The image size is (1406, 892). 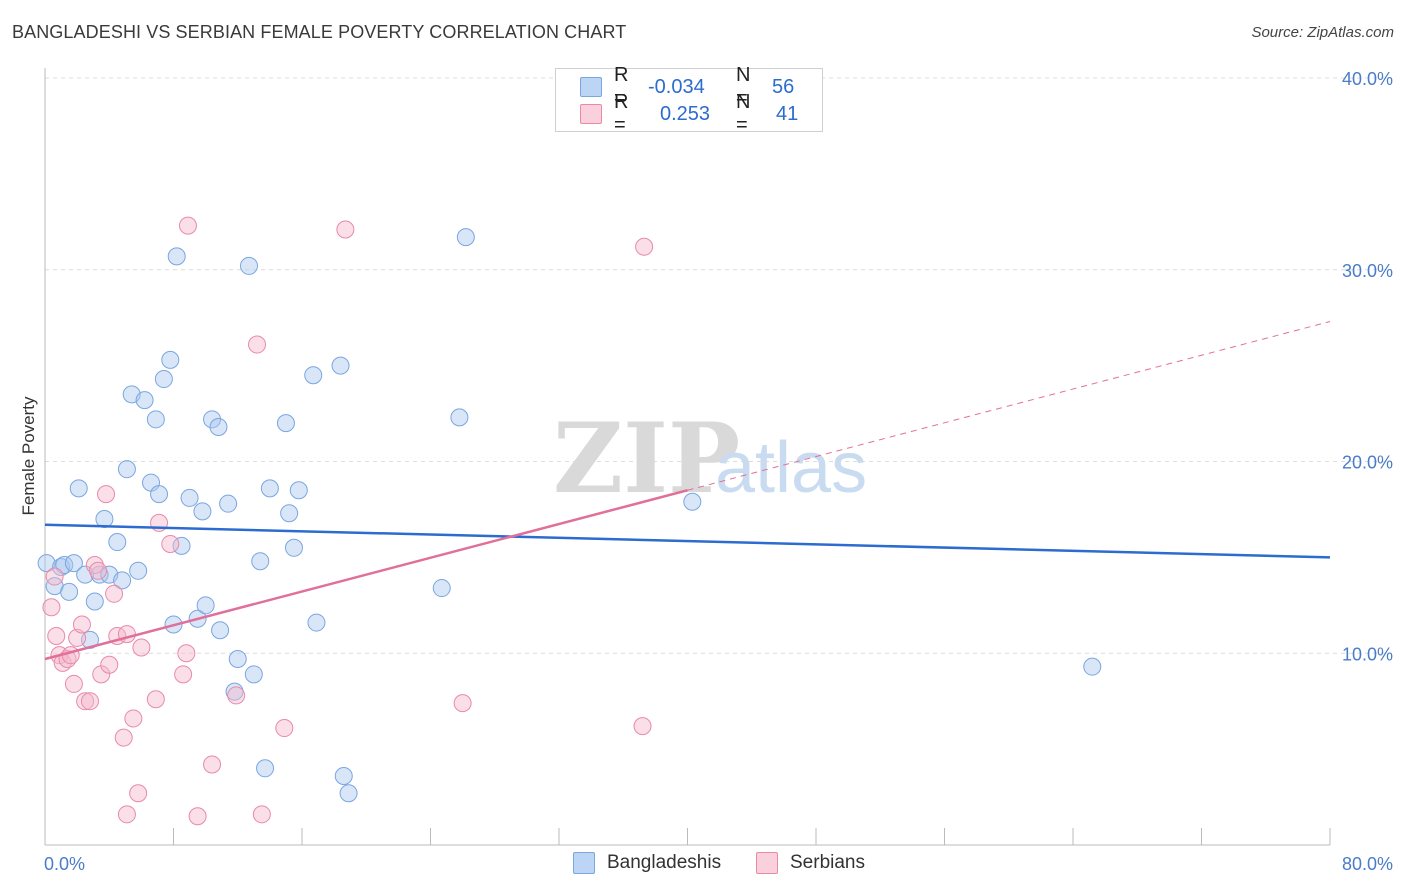 What do you see at coordinates (791, 468) in the screenshot?
I see `watermark-atlas: atlas` at bounding box center [791, 468].